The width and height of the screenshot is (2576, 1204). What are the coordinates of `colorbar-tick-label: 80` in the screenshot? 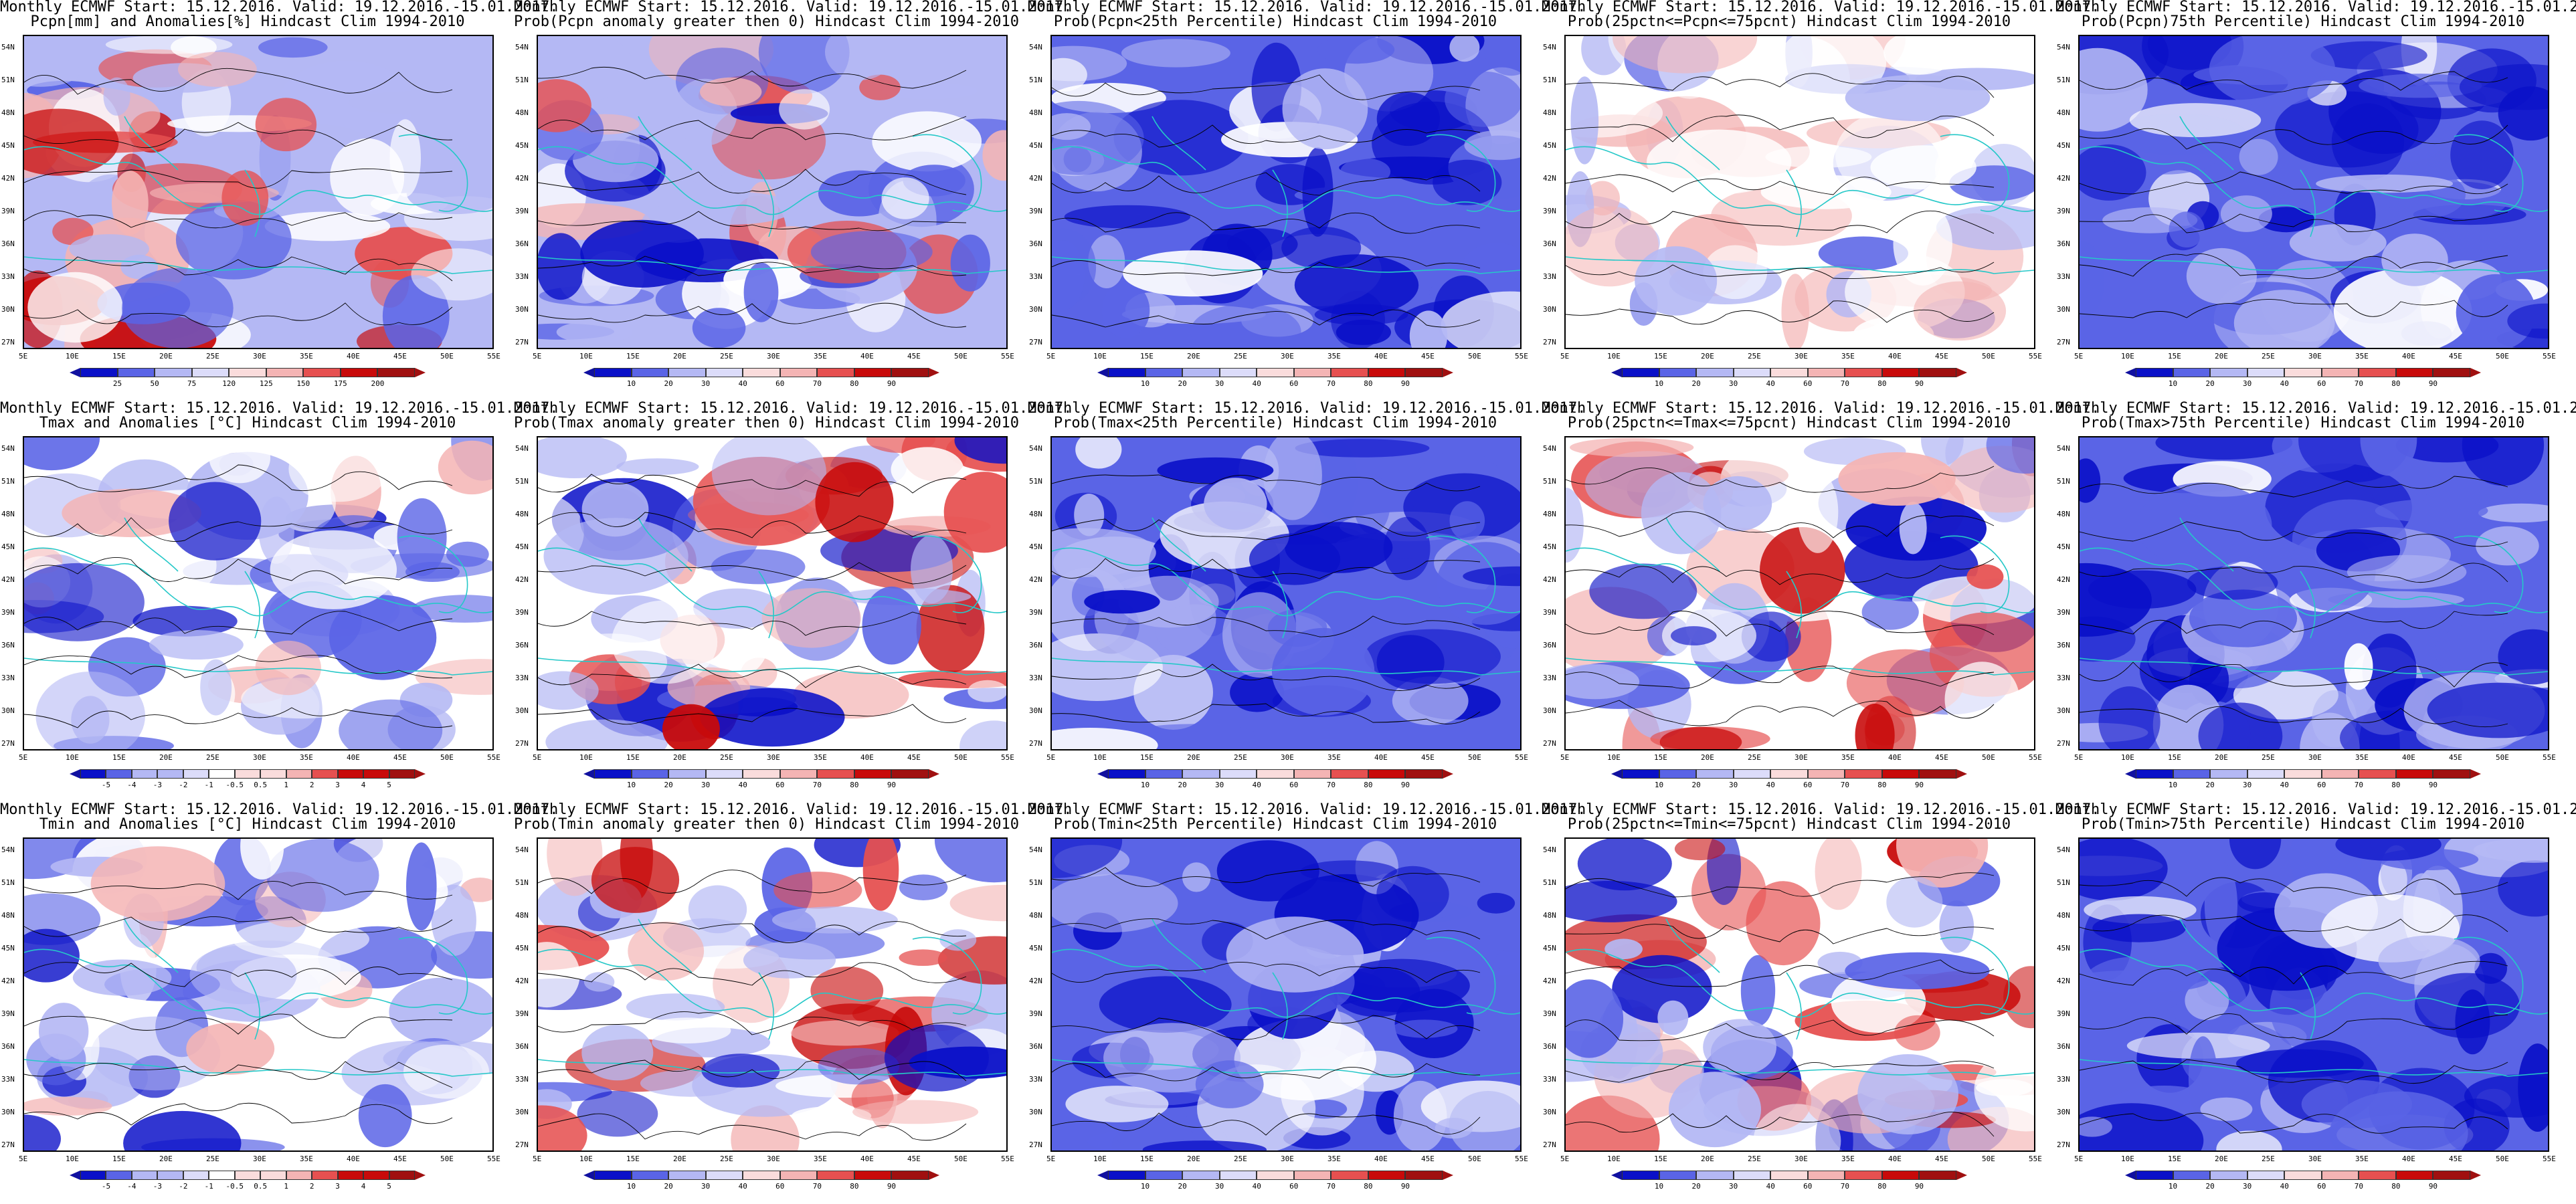 It's located at (1882, 1186).